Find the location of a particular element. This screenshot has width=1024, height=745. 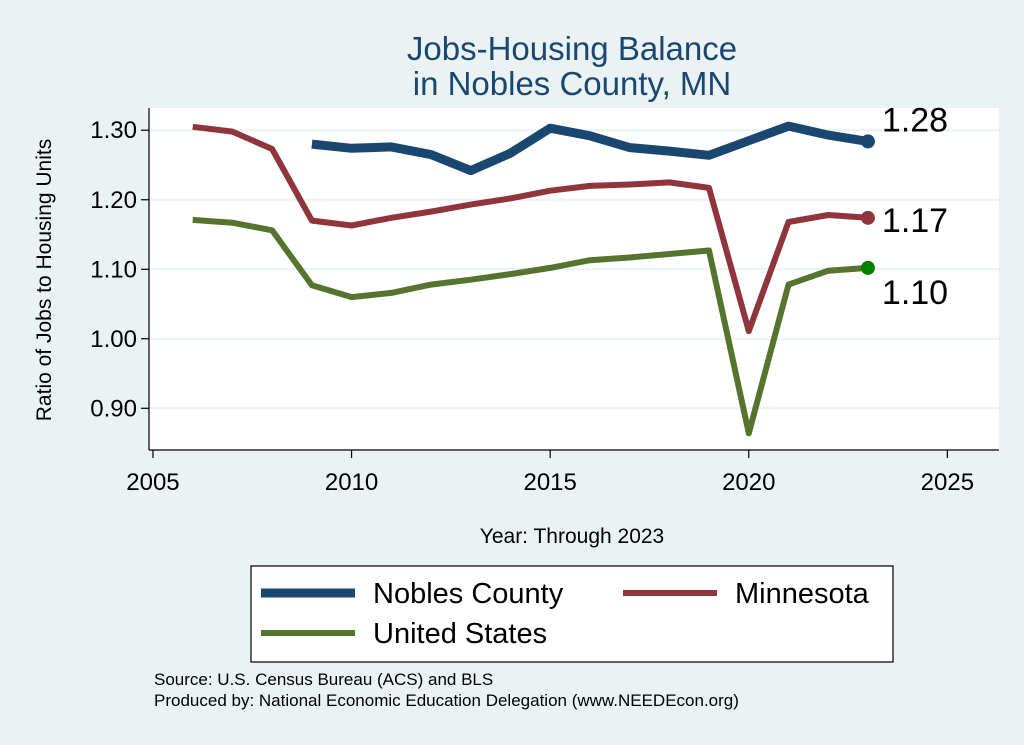

x-tick-label: 2025 is located at coordinates (947, 482).